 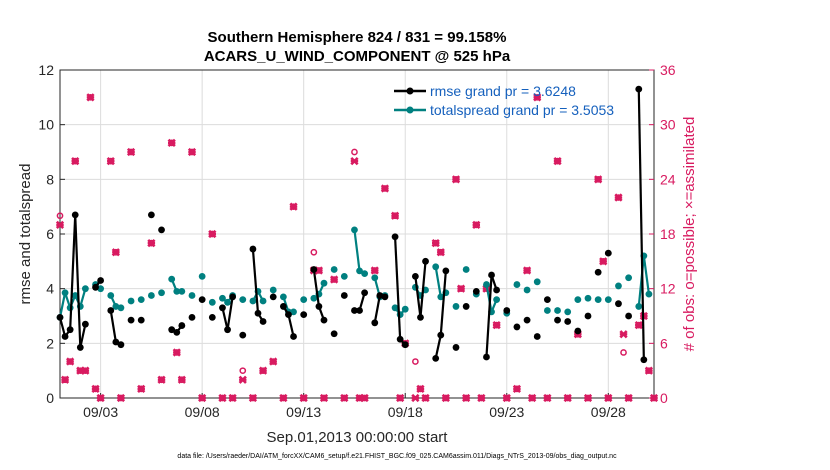 I want to click on x-axis-label: Sep.01,2013 00:00:00 start, so click(x=358, y=437).